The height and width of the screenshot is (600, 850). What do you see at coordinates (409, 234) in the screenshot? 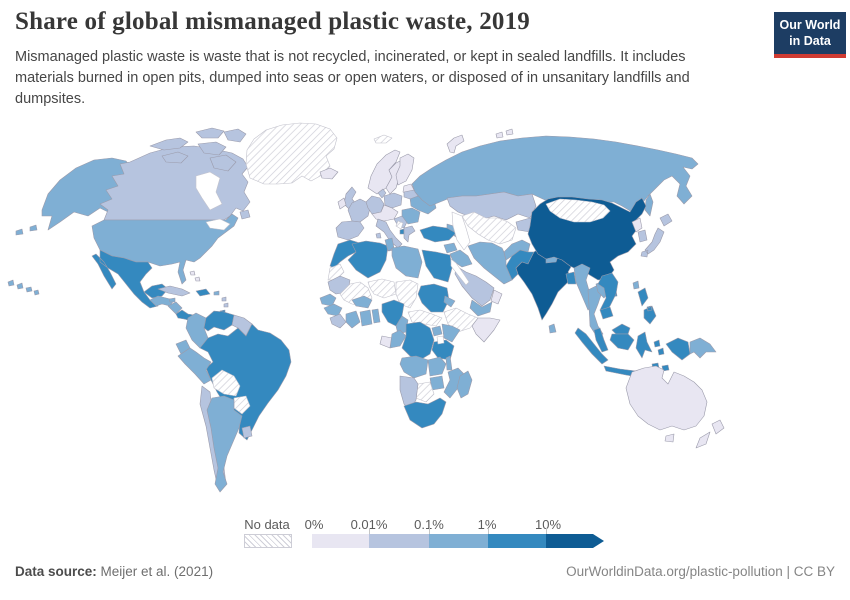
I see `country-greece` at bounding box center [409, 234].